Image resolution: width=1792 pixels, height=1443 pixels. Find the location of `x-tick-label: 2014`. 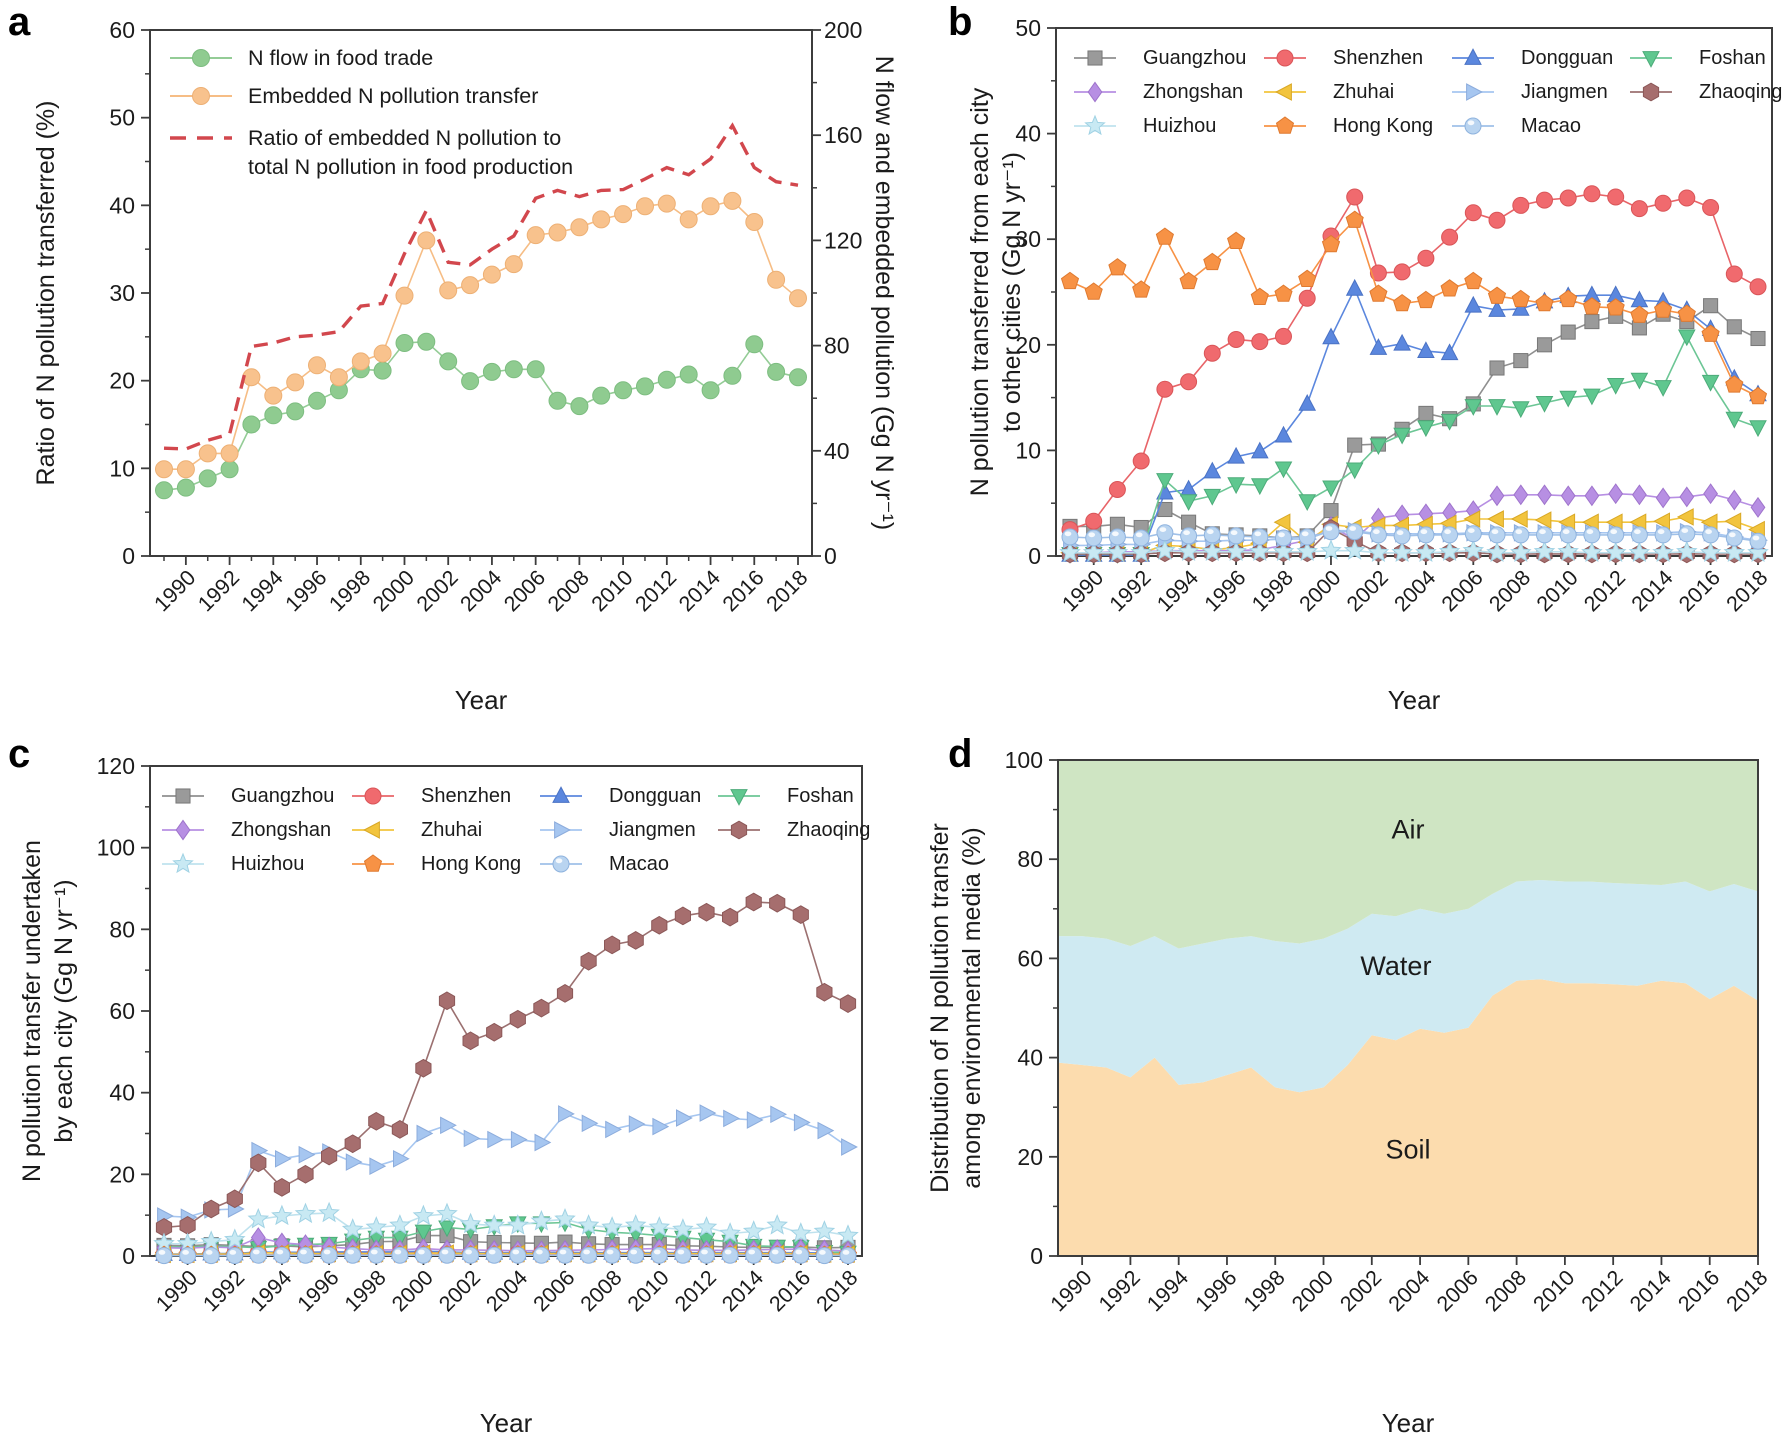

x-tick-label: 2014 is located at coordinates (742, 1290).